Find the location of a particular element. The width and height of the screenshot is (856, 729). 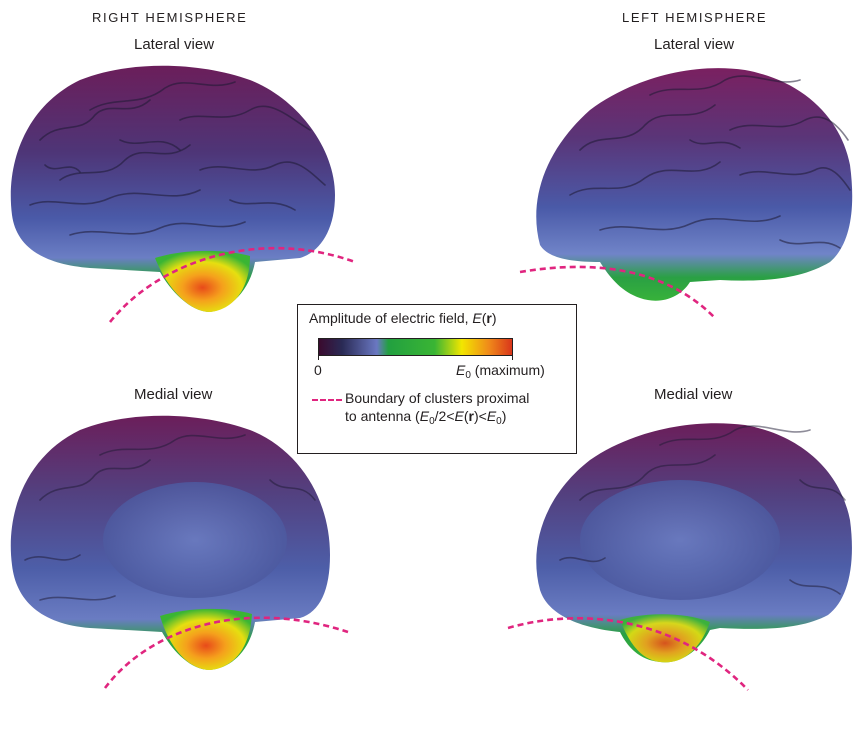

right-lateral-view-label: Lateral view is located at coordinates (174, 44).